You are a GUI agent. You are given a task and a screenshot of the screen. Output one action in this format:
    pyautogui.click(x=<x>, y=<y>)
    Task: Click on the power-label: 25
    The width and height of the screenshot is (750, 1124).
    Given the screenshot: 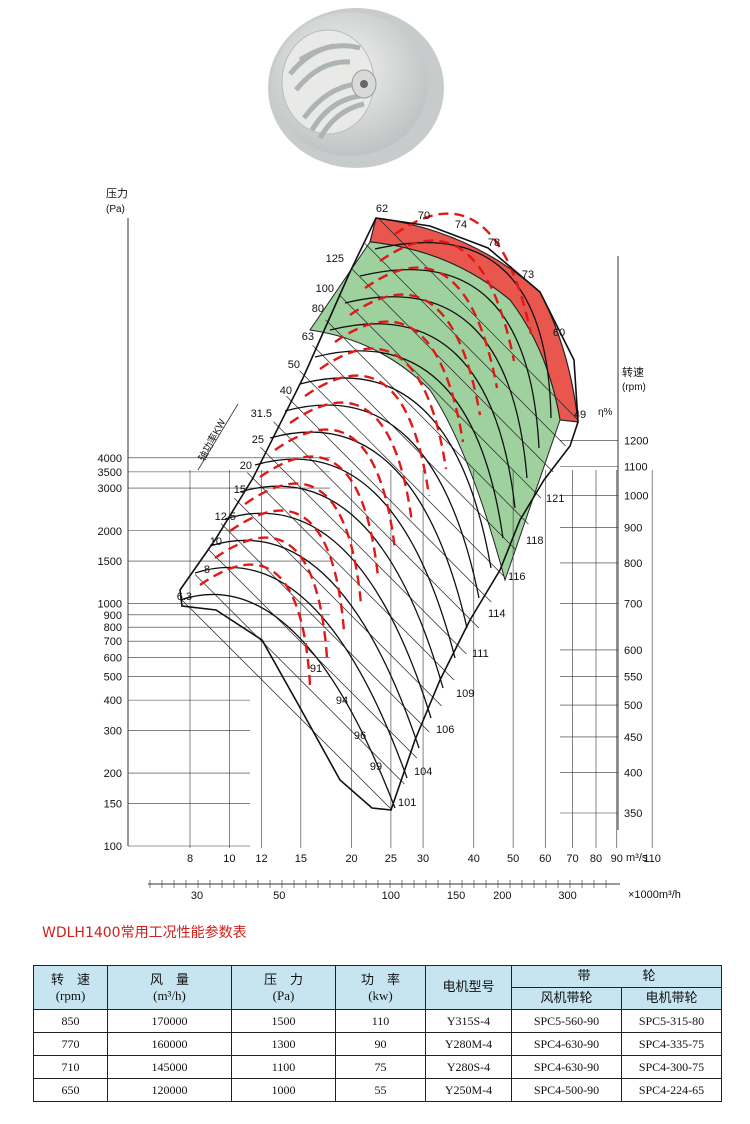 What is the action you would take?
    pyautogui.click(x=258, y=440)
    